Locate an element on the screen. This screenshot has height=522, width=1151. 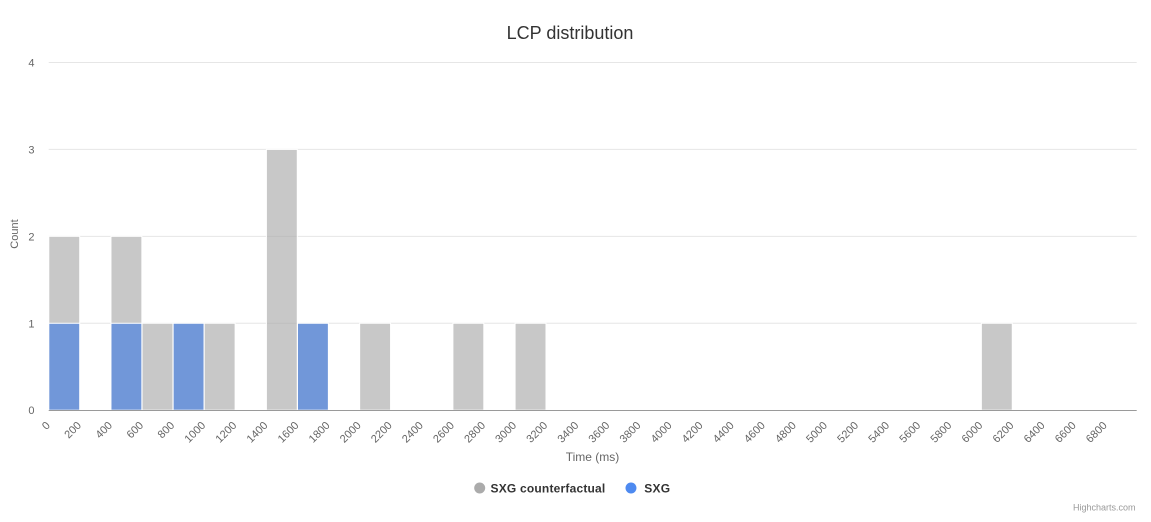
svg-text: Count is located at coordinates (15, 233).